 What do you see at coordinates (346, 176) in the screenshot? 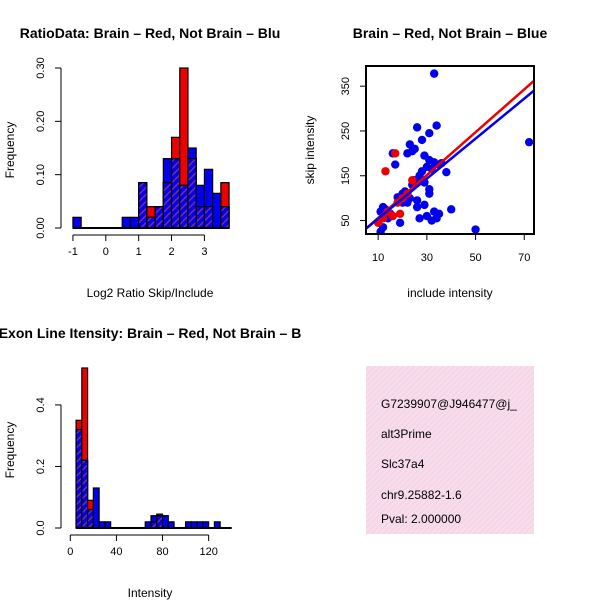
I see `scatter-y-tick-label: 150` at bounding box center [346, 176].